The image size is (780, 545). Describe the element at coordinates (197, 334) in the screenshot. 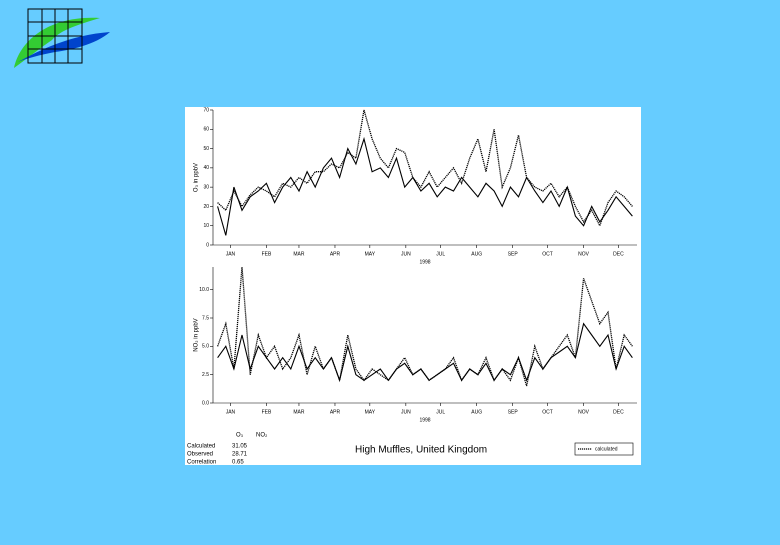

I see `y-axis-label: NO₂ in ppbV` at that location.